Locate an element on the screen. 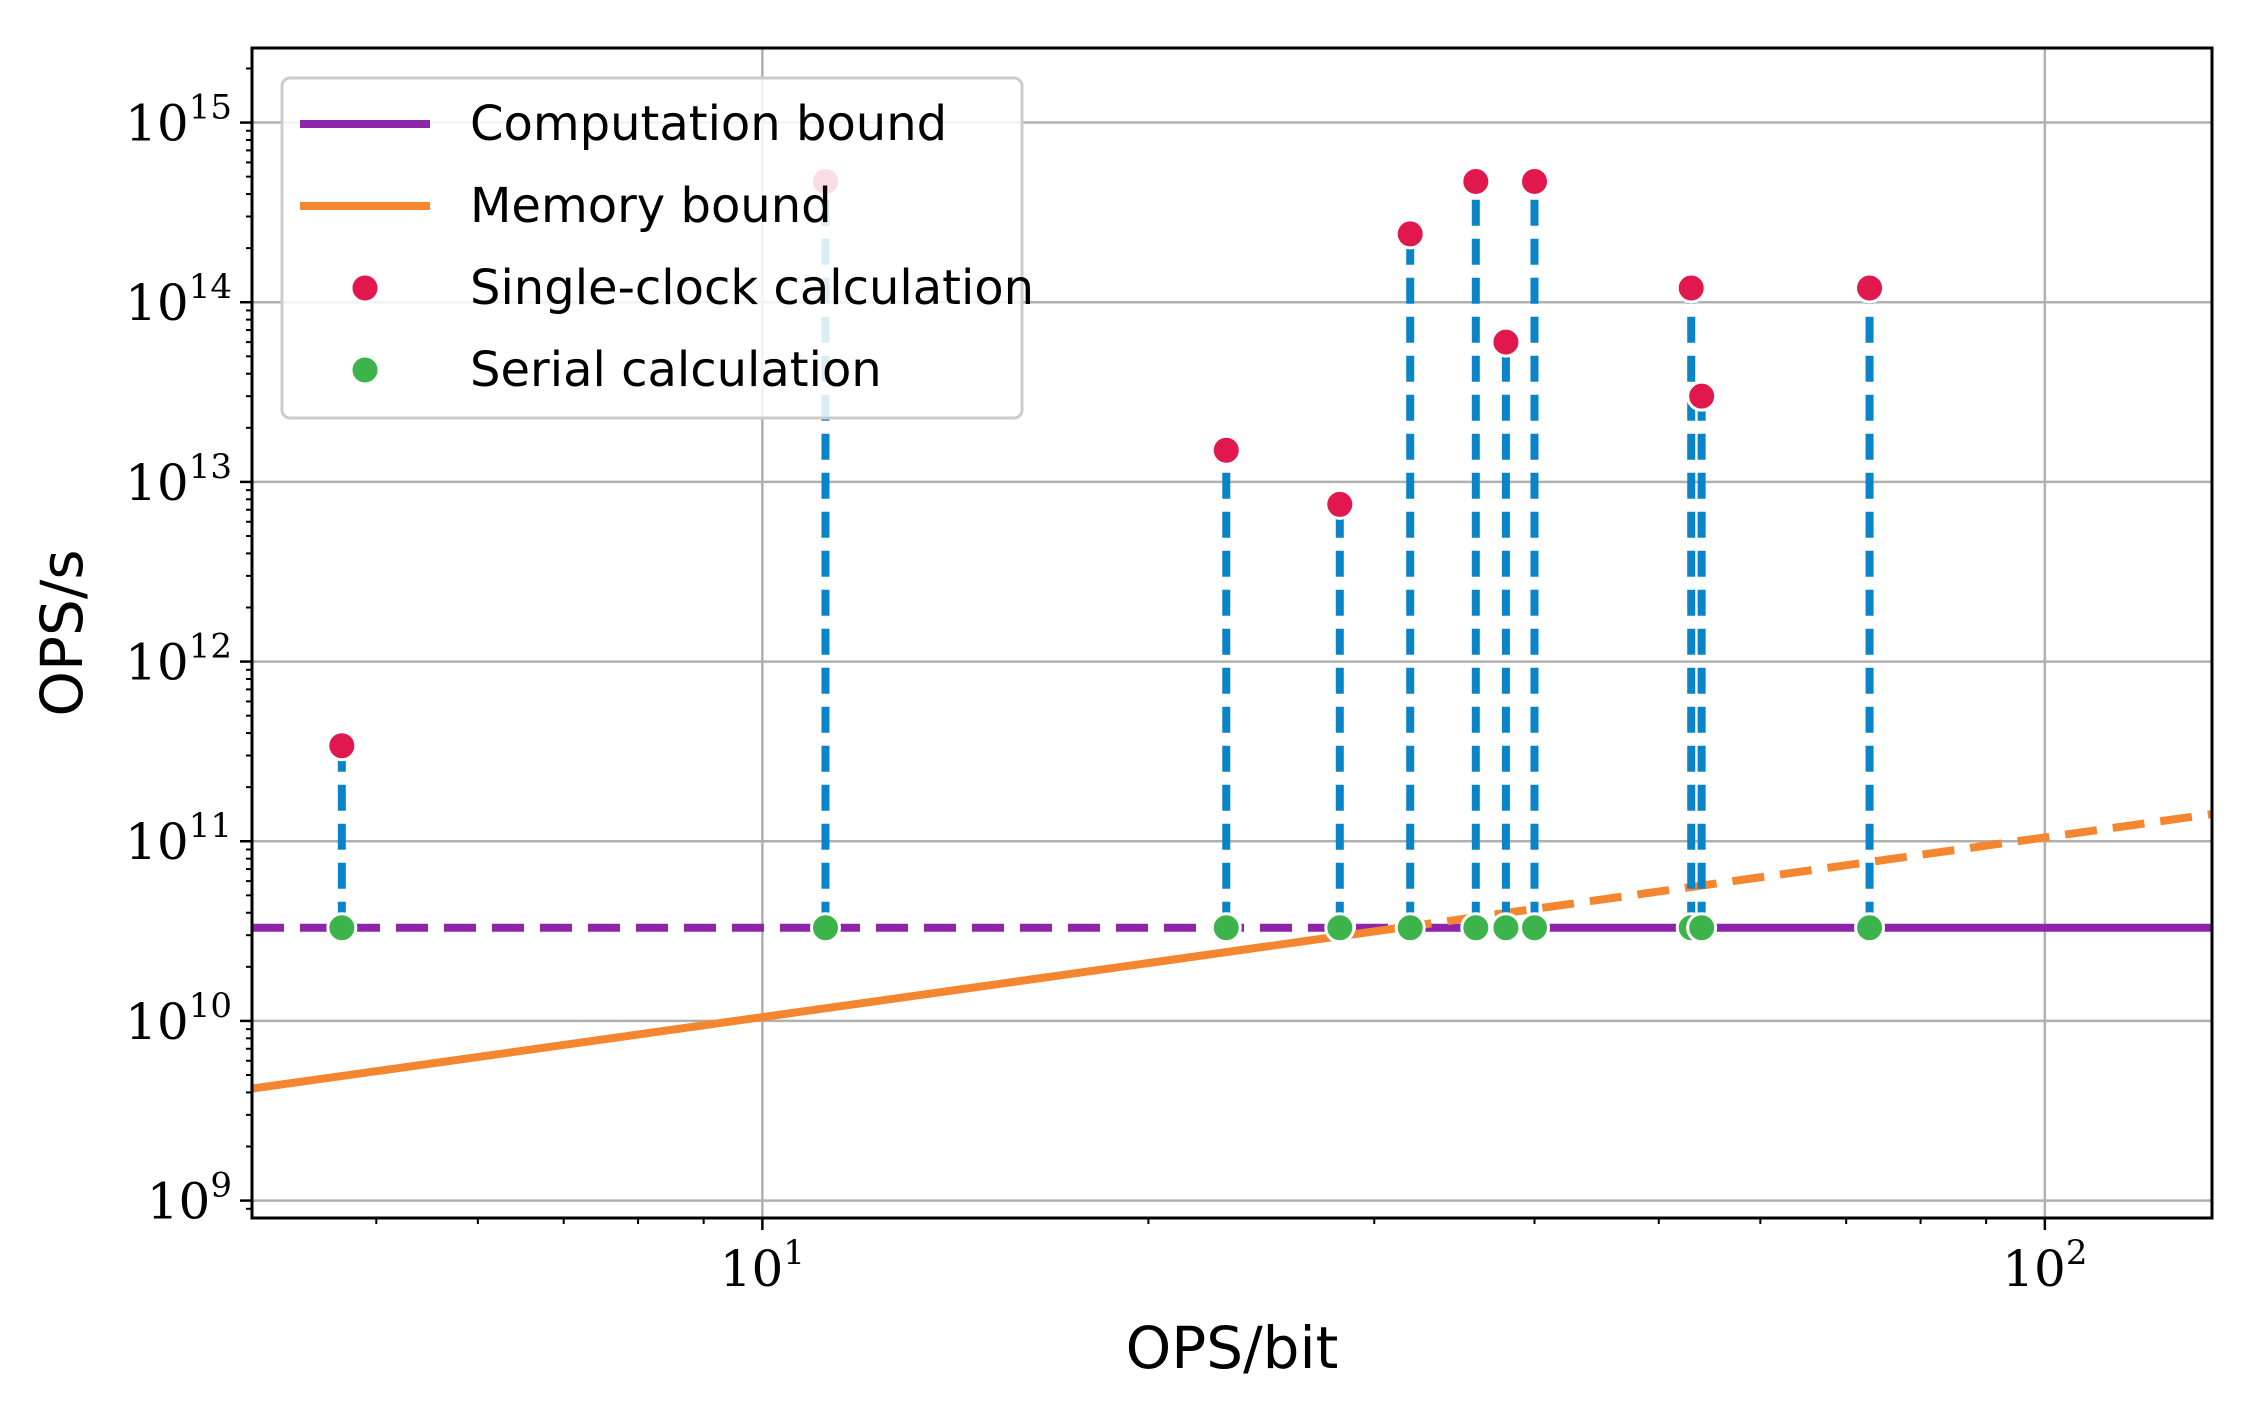 This screenshot has height=1408, width=2250. y-tick-label: 109 is located at coordinates (189, 1198).